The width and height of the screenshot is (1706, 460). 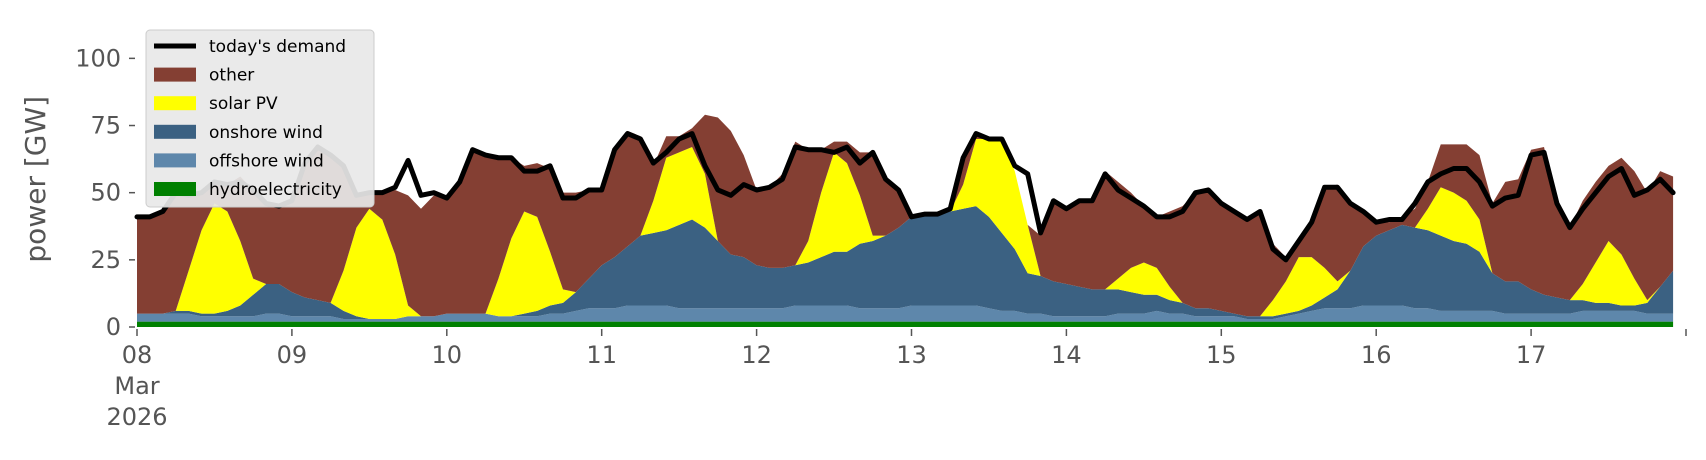 What do you see at coordinates (136, 417) in the screenshot?
I see `x-tick-sublabel: 2026` at bounding box center [136, 417].